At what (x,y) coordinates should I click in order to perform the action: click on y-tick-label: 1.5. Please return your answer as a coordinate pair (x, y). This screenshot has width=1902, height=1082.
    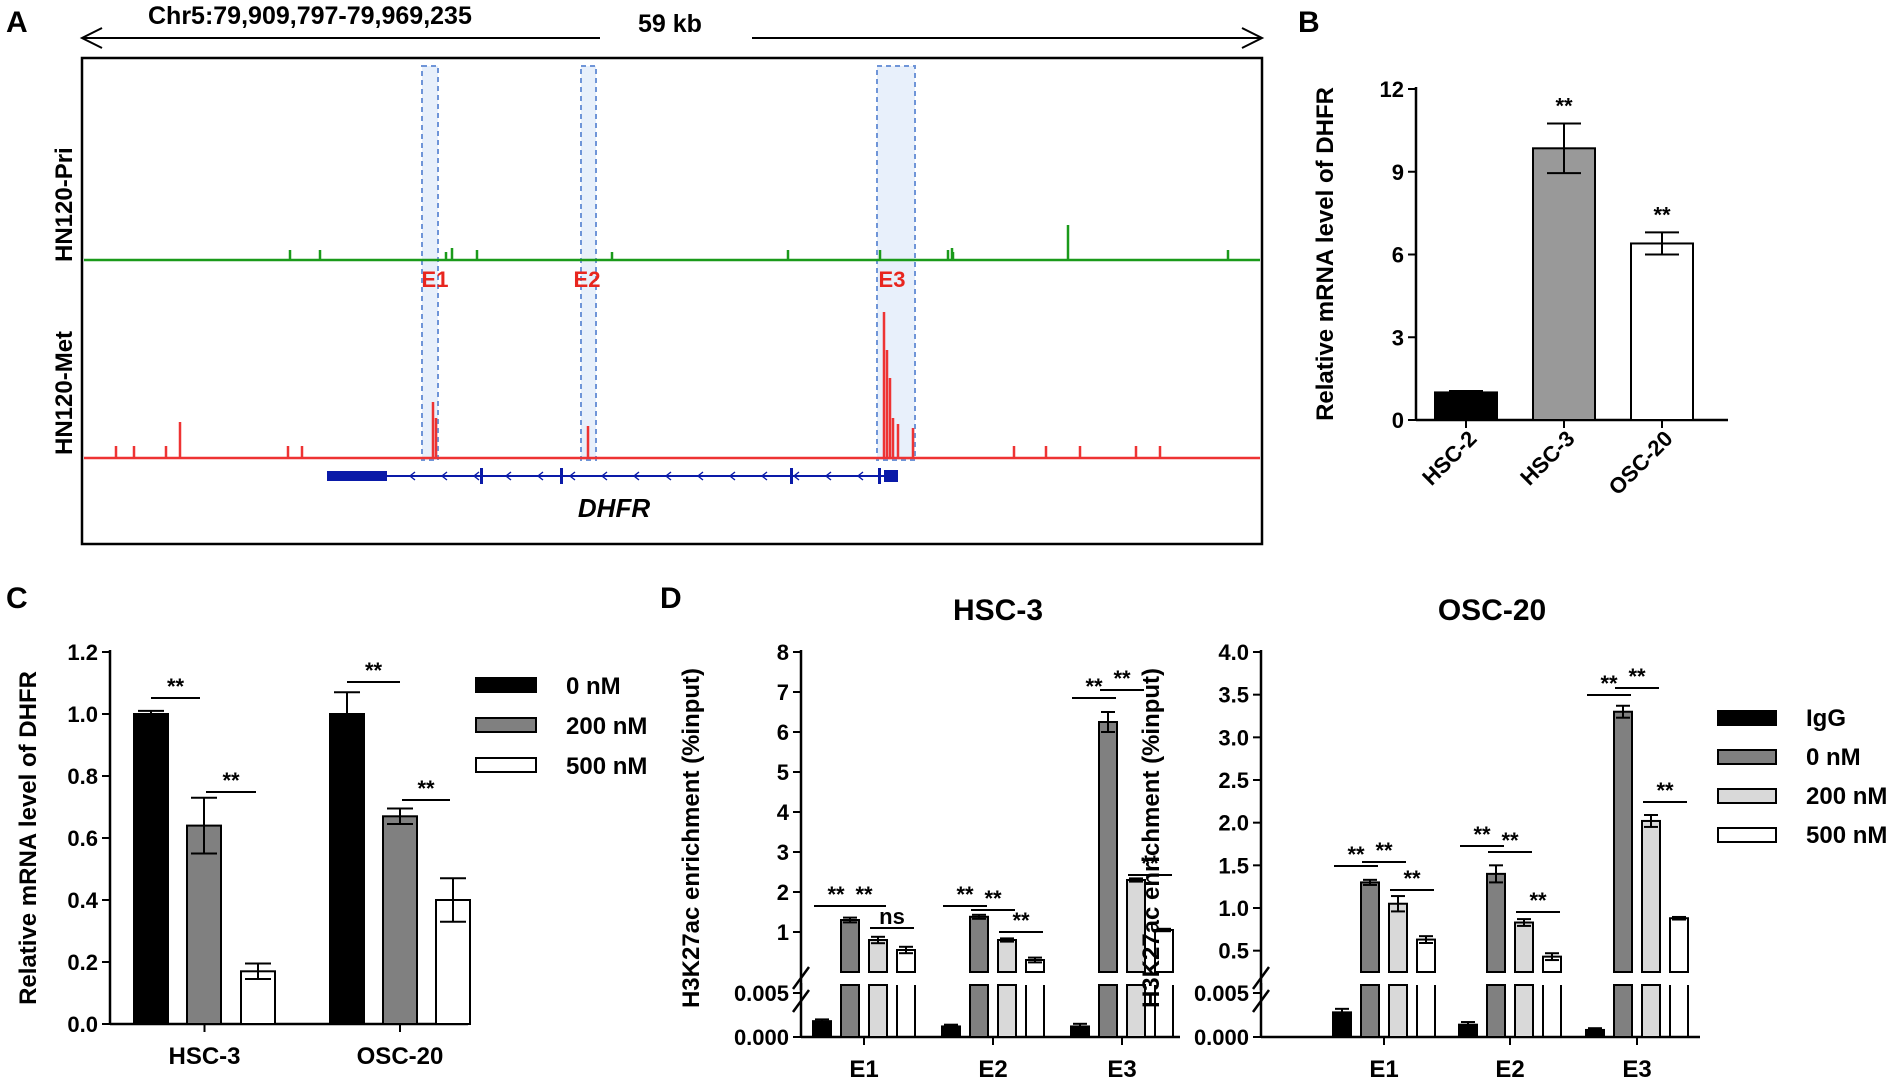
    Looking at the image, I should click on (1233, 865).